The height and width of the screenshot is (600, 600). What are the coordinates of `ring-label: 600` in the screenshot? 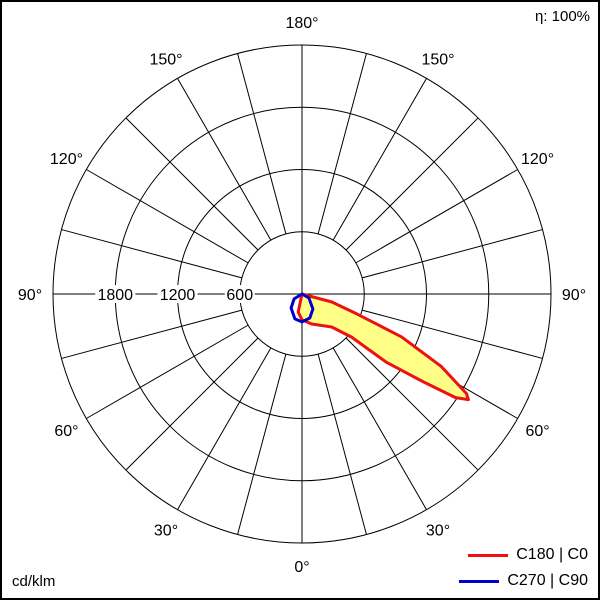 It's located at (239, 295).